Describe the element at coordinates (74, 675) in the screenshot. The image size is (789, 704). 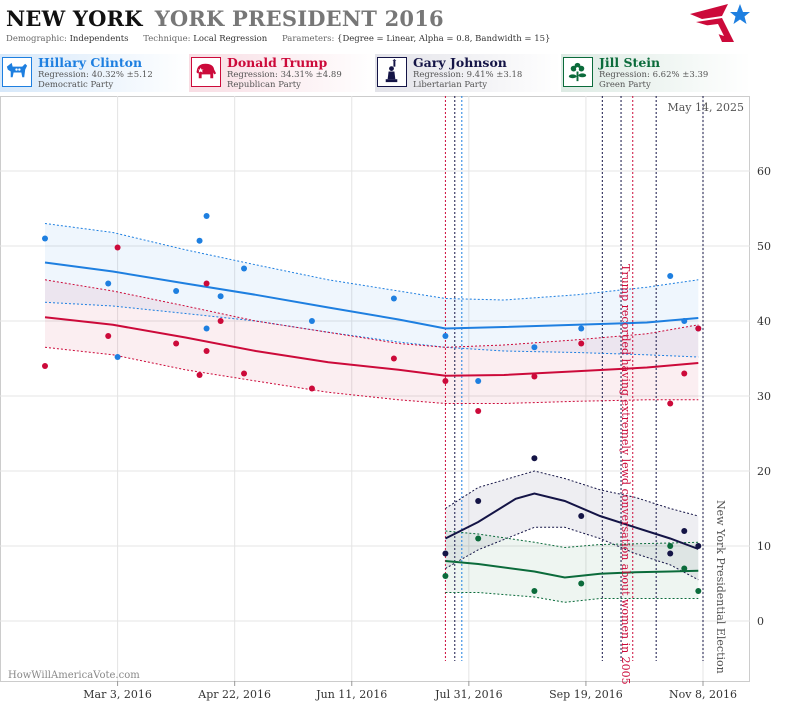
I see `watermark: HowWillAmericaVote.com` at that location.